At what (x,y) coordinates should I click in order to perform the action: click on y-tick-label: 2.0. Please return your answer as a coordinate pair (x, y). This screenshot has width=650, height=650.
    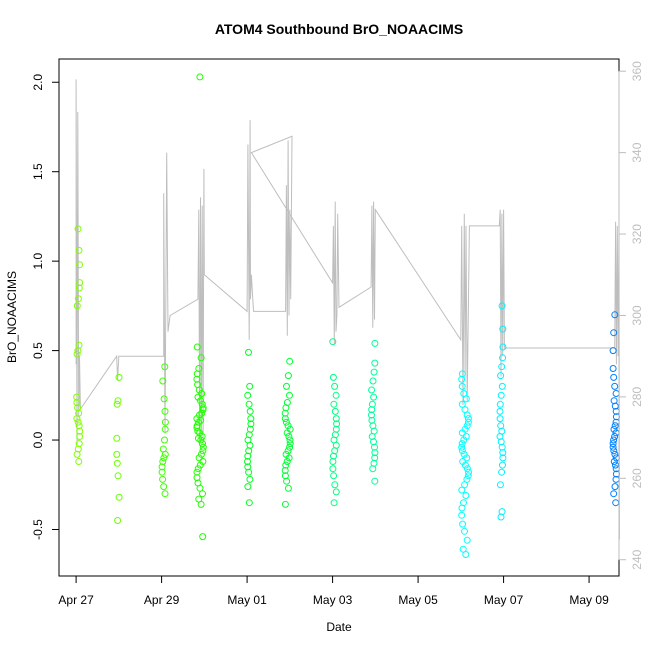
    Looking at the image, I should click on (38, 82).